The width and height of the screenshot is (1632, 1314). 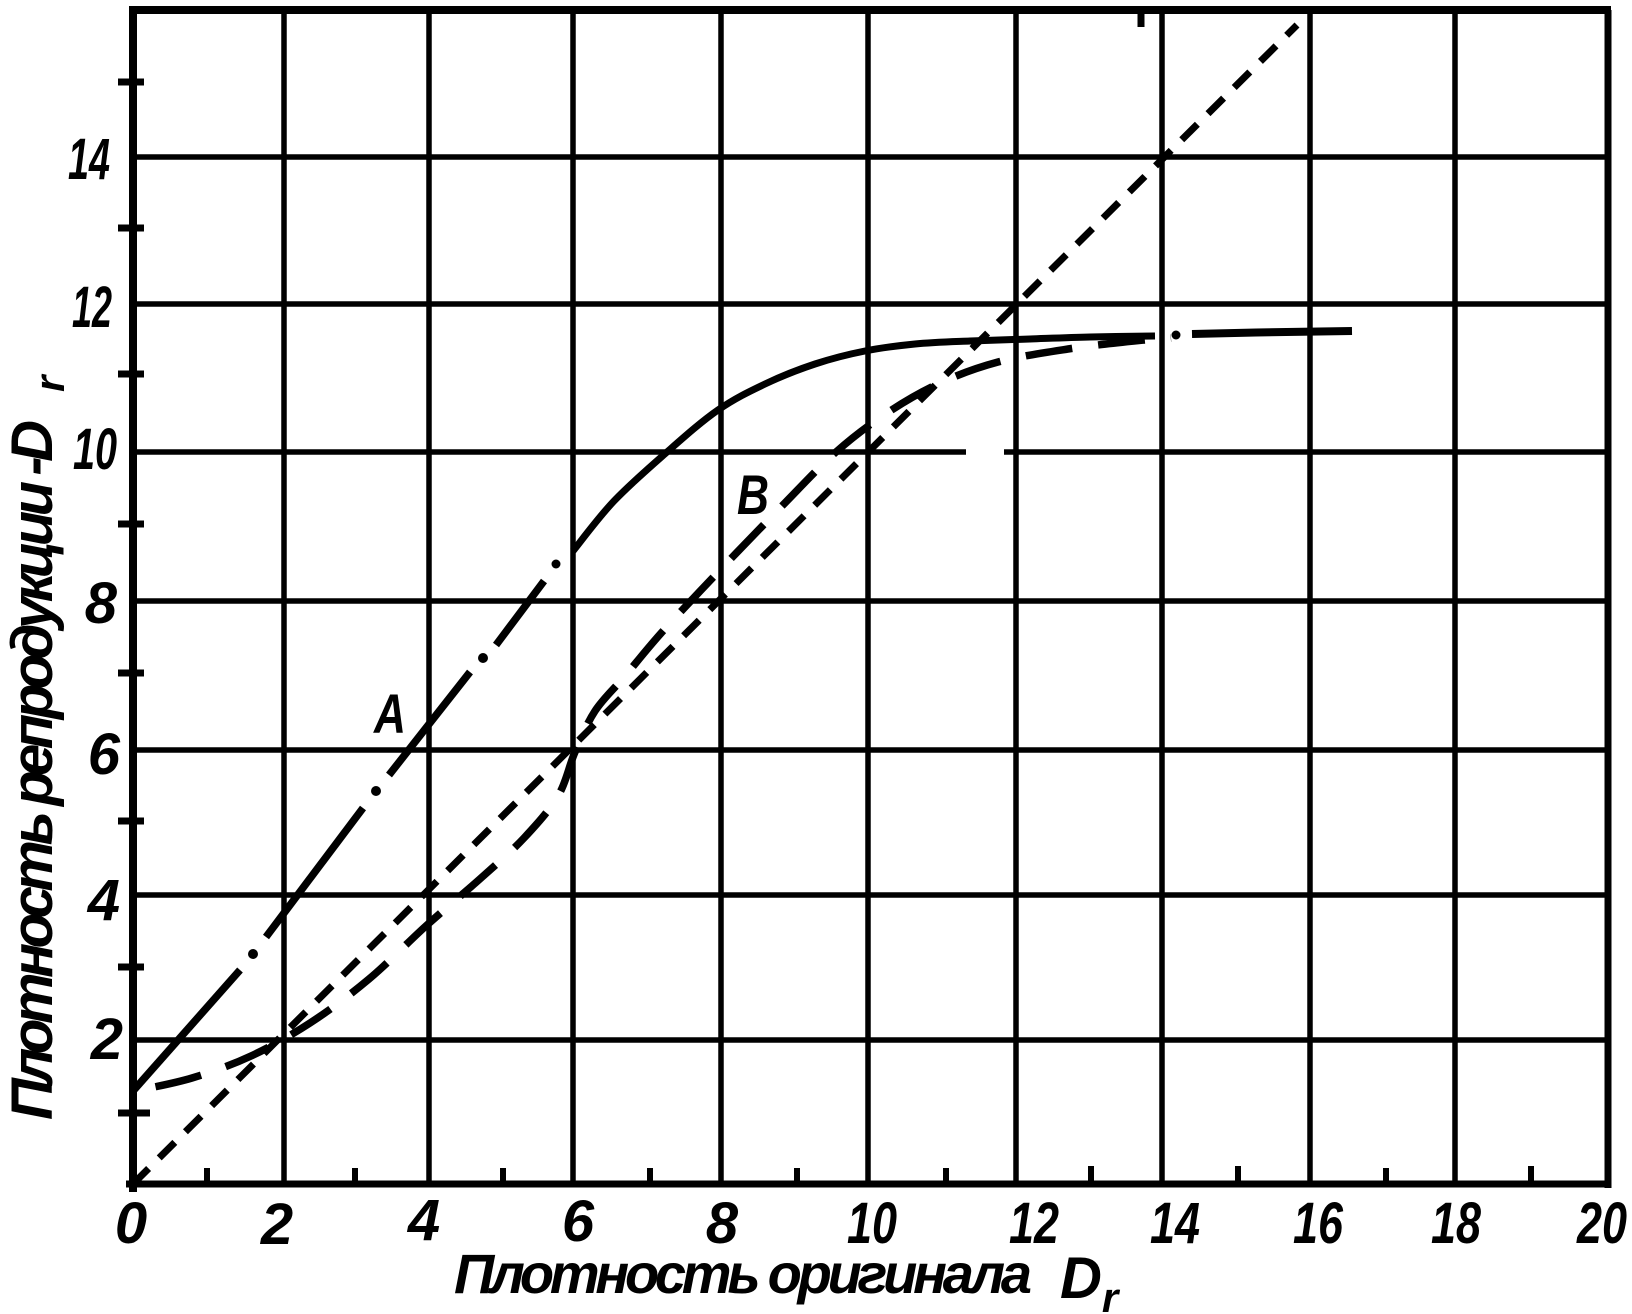 What do you see at coordinates (32, 770) in the screenshot?
I see `svg-text: Плотность репродукции -D` at bounding box center [32, 770].